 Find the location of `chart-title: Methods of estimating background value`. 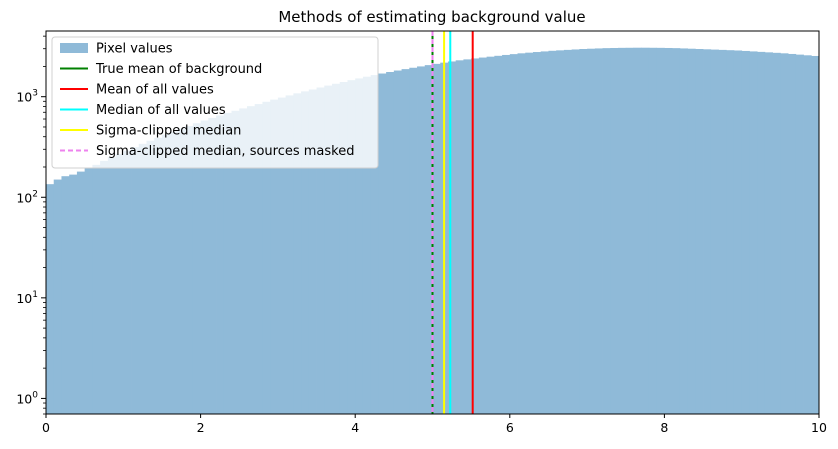

chart-title: Methods of estimating background value is located at coordinates (431, 17).